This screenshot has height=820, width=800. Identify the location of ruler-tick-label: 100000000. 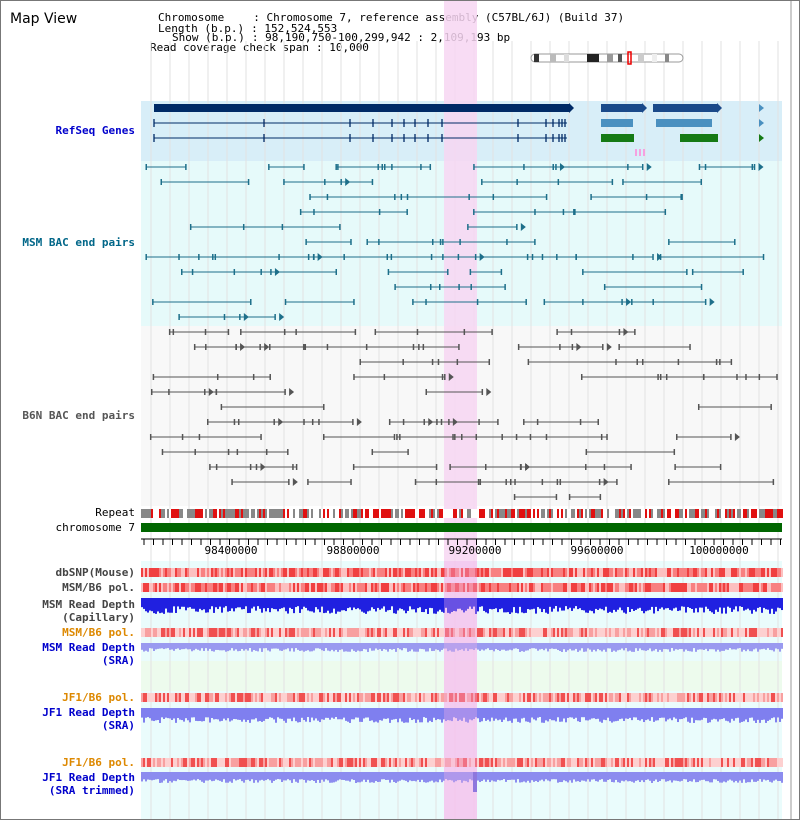
(719, 550).